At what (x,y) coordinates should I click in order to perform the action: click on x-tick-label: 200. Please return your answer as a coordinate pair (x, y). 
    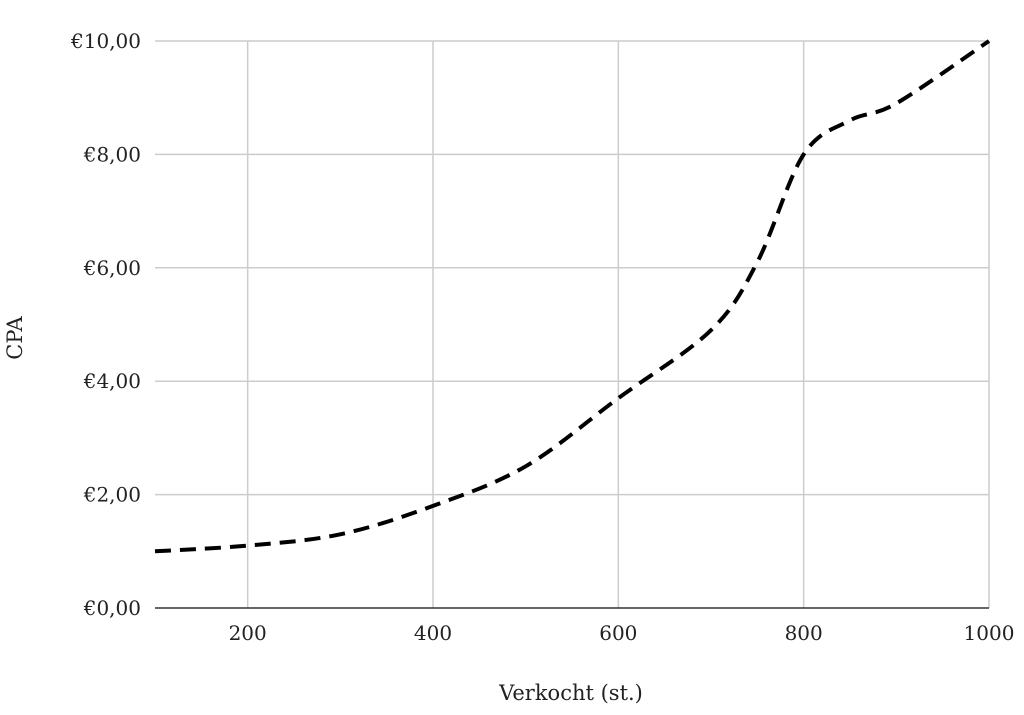
    Looking at the image, I should click on (248, 633).